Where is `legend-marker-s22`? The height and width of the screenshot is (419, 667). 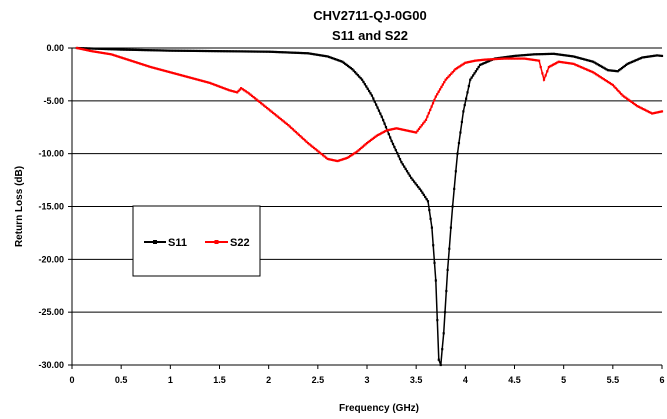
legend-marker-s22 is located at coordinates (216, 242).